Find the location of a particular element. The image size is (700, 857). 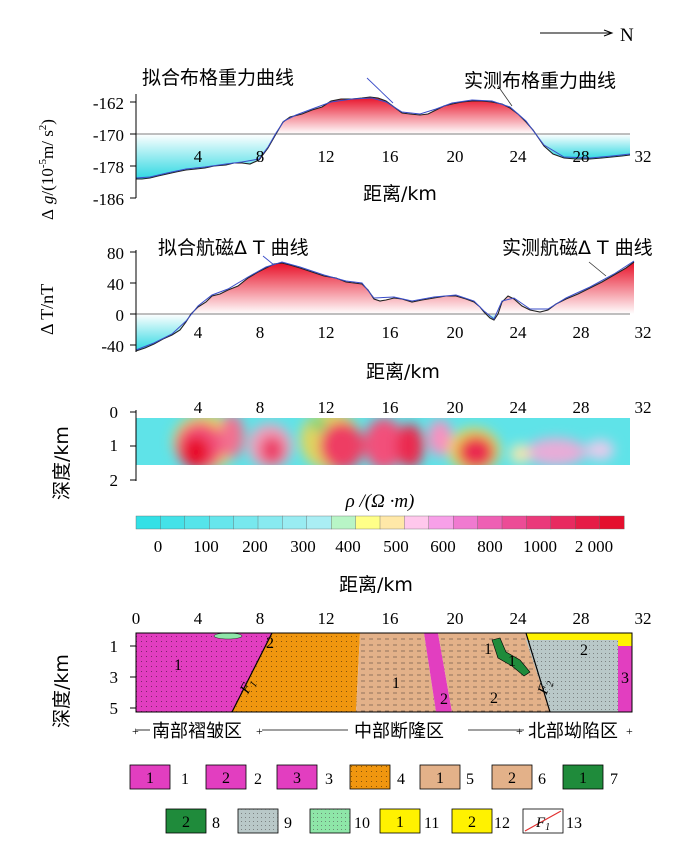

legend-number: 7 is located at coordinates (614, 779).